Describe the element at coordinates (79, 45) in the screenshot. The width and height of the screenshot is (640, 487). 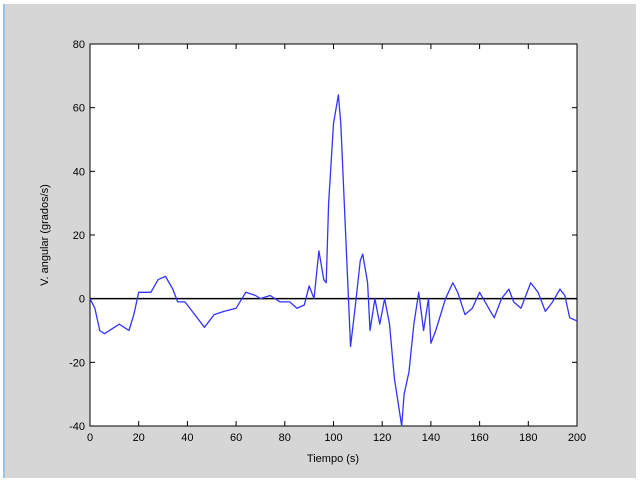
I see `y-tick-label: 80` at that location.